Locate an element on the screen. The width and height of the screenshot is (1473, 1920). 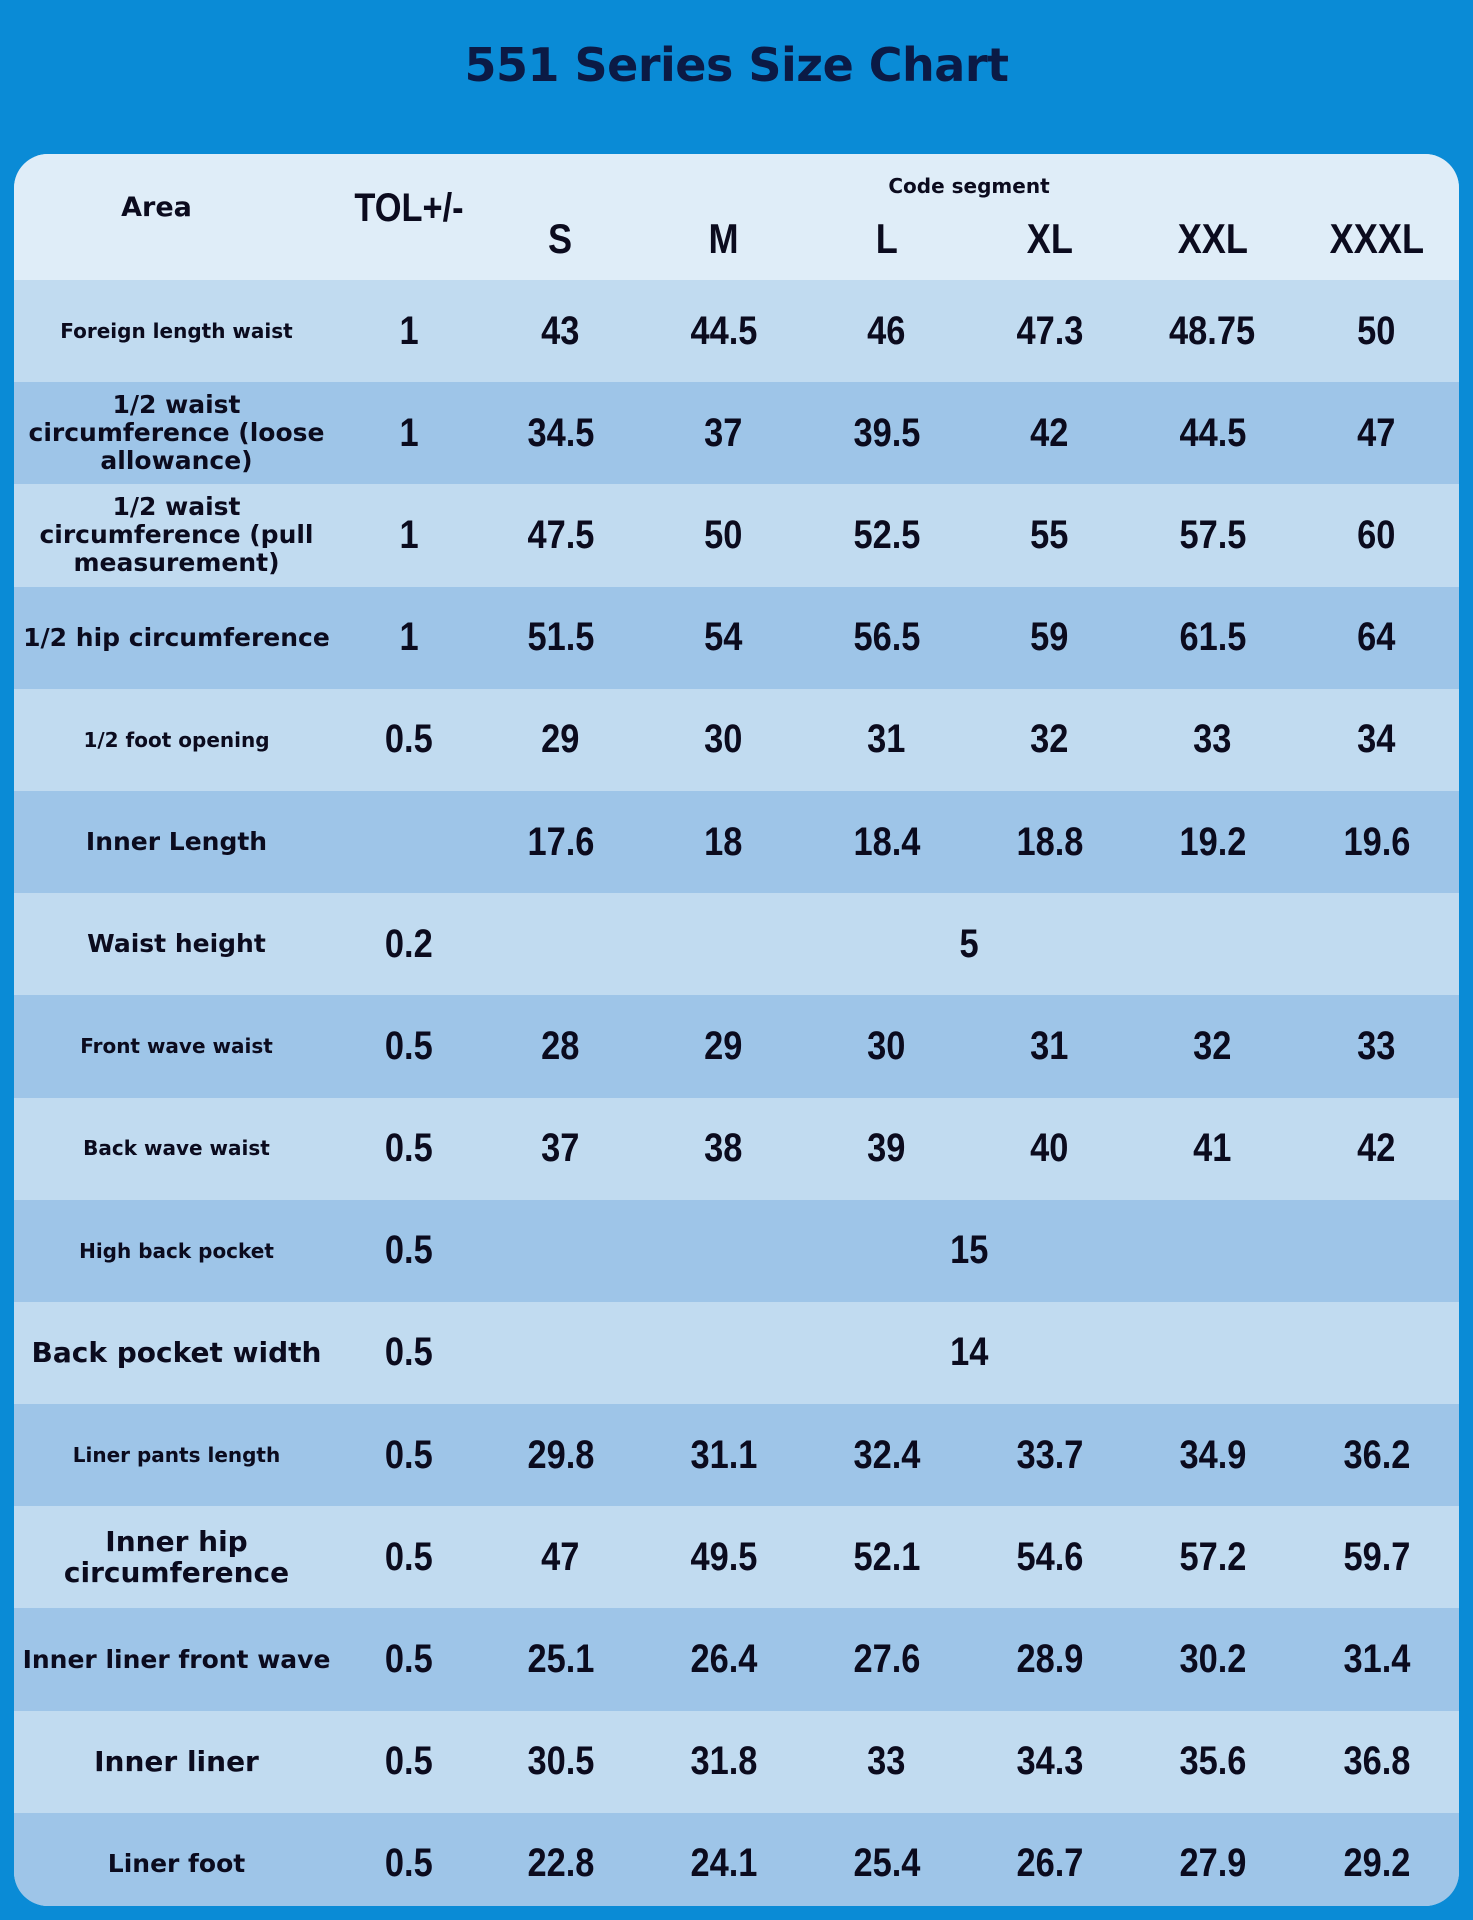
cell-value: 31.4 is located at coordinates (1376, 1659).